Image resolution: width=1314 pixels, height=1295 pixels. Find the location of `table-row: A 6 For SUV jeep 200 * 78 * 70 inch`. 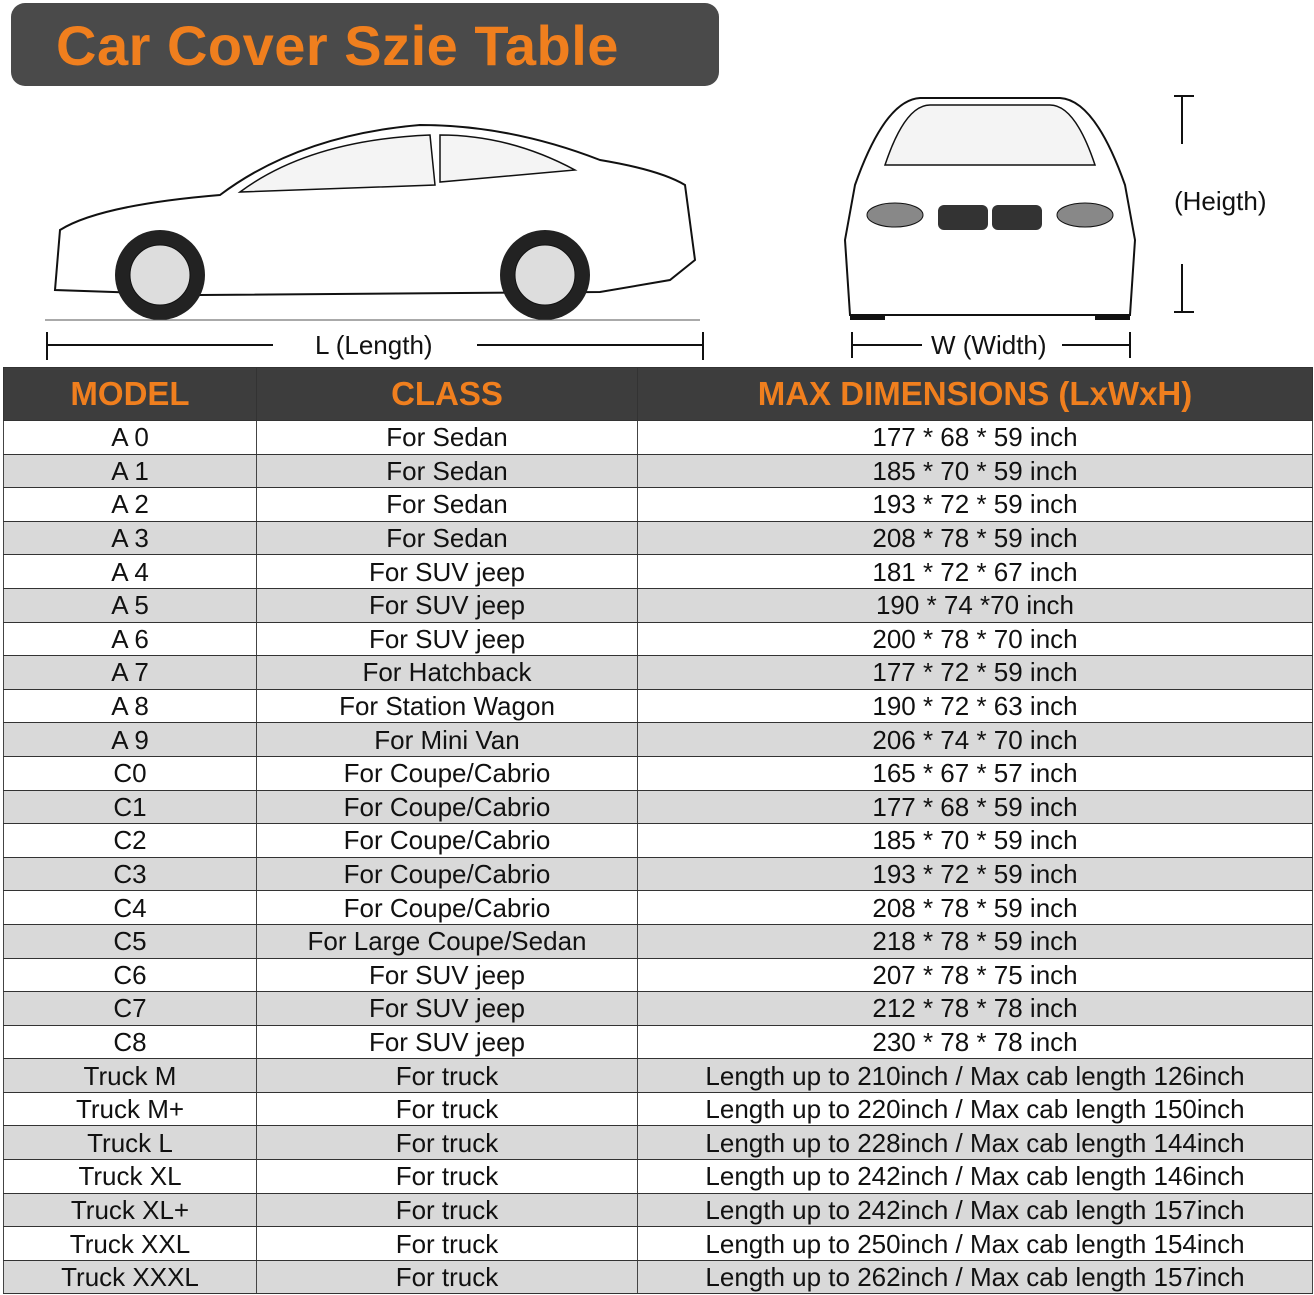

table-row: A 6 For SUV jeep 200 * 78 * 70 inch is located at coordinates (658, 639).